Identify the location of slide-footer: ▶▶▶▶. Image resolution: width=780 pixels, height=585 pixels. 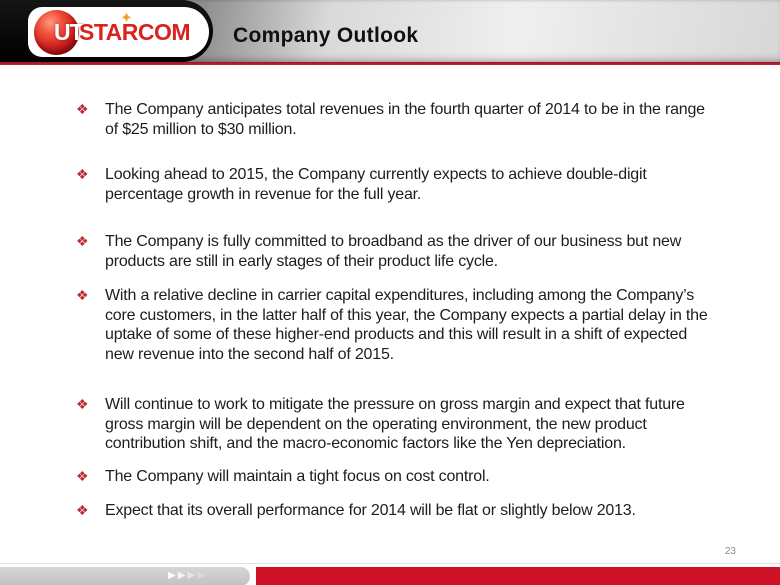
(390, 574).